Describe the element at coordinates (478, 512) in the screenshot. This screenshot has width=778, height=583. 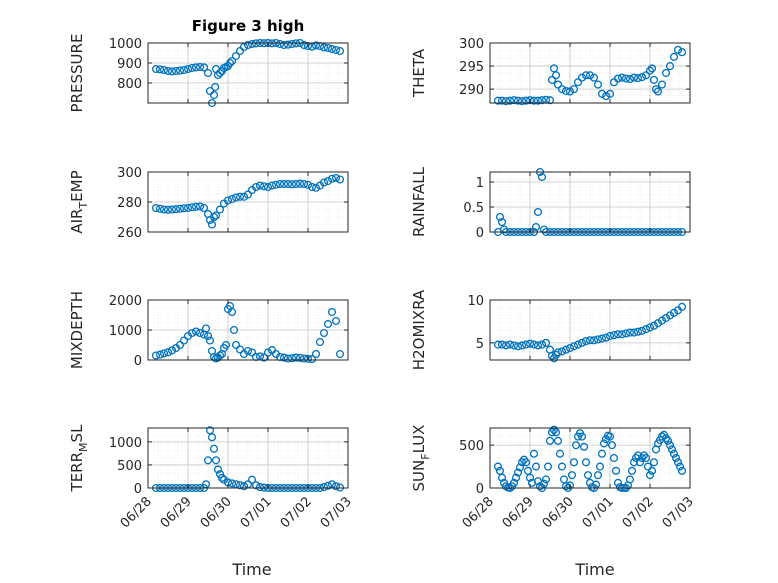
I see `x-tick-label: 06/28` at that location.